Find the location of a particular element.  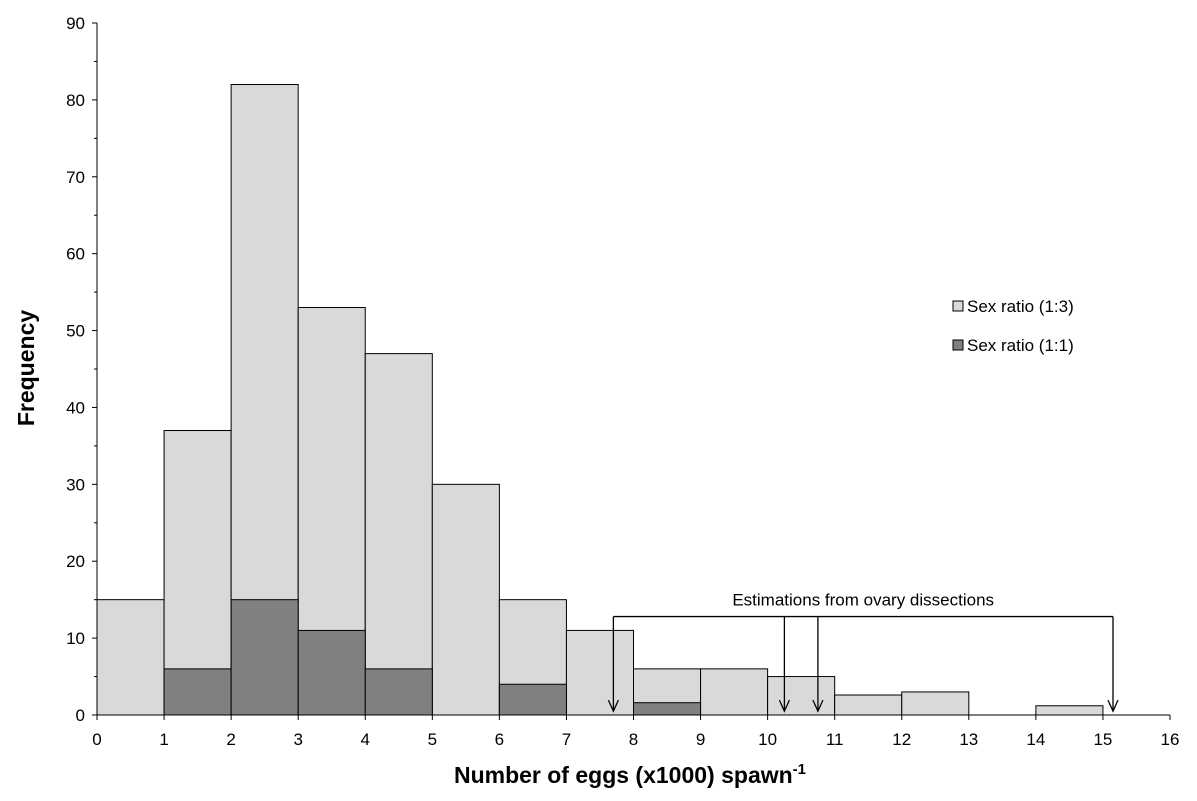

legend-label: Sex ratio (1:1) is located at coordinates (1020, 345).